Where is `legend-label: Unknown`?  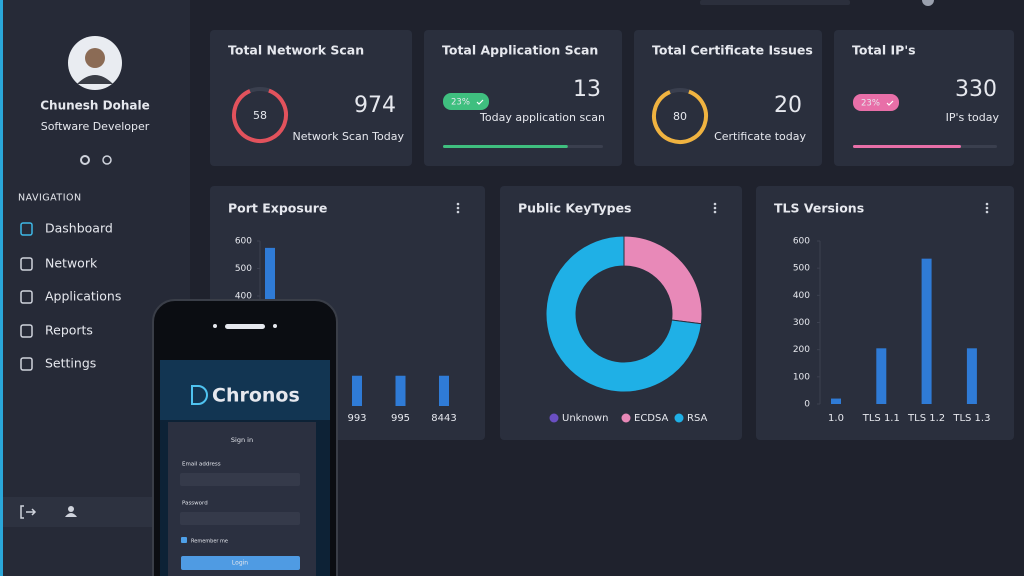
legend-label: Unknown is located at coordinates (585, 418).